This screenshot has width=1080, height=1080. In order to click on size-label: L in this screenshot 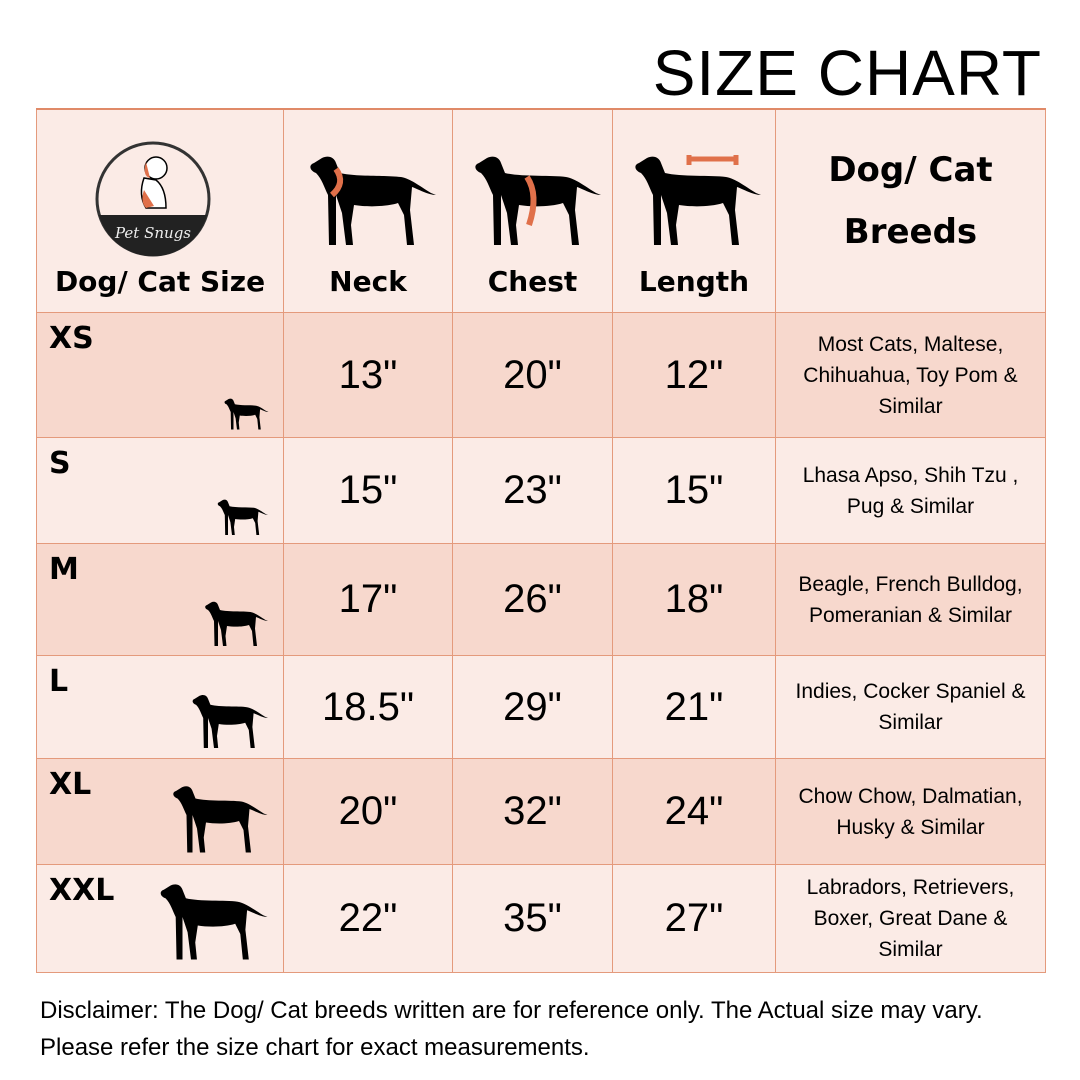, I will do `click(59, 681)`.